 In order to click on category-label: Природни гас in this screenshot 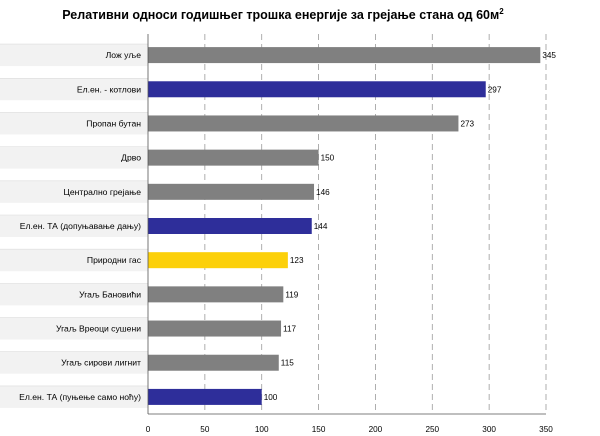, I will do `click(114, 260)`.